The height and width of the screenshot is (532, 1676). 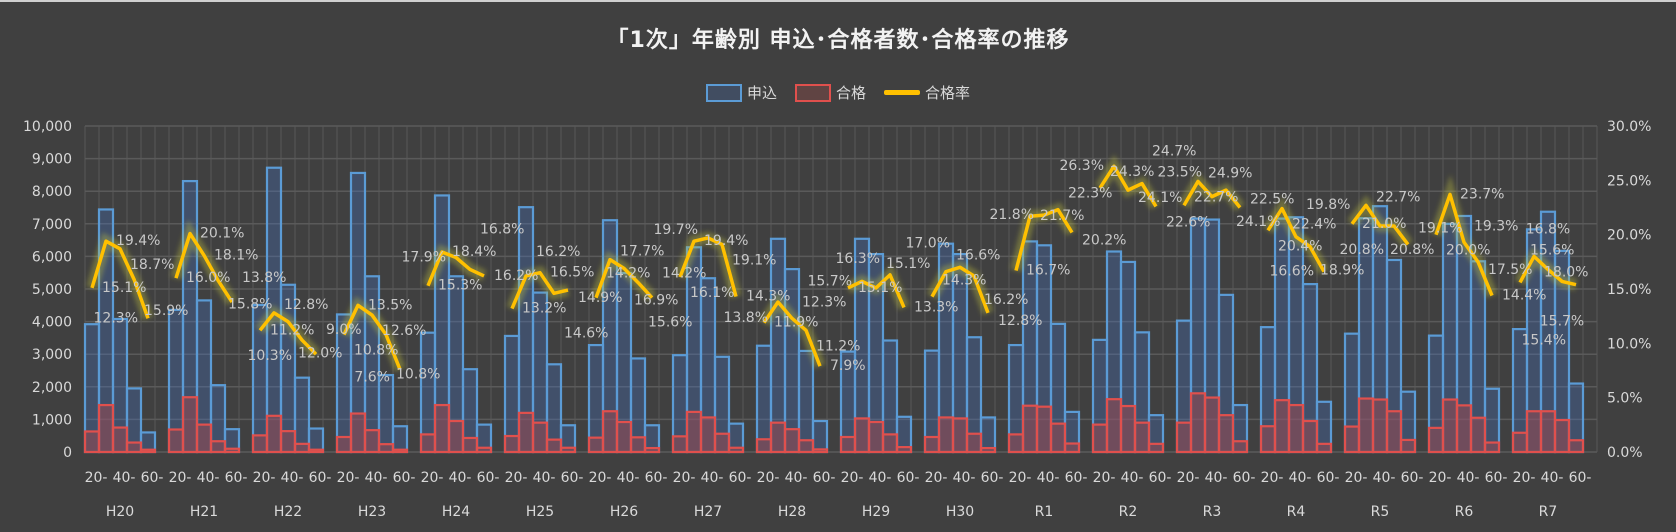 I want to click on rate-data-label: 23.7%, so click(x=1482, y=194).